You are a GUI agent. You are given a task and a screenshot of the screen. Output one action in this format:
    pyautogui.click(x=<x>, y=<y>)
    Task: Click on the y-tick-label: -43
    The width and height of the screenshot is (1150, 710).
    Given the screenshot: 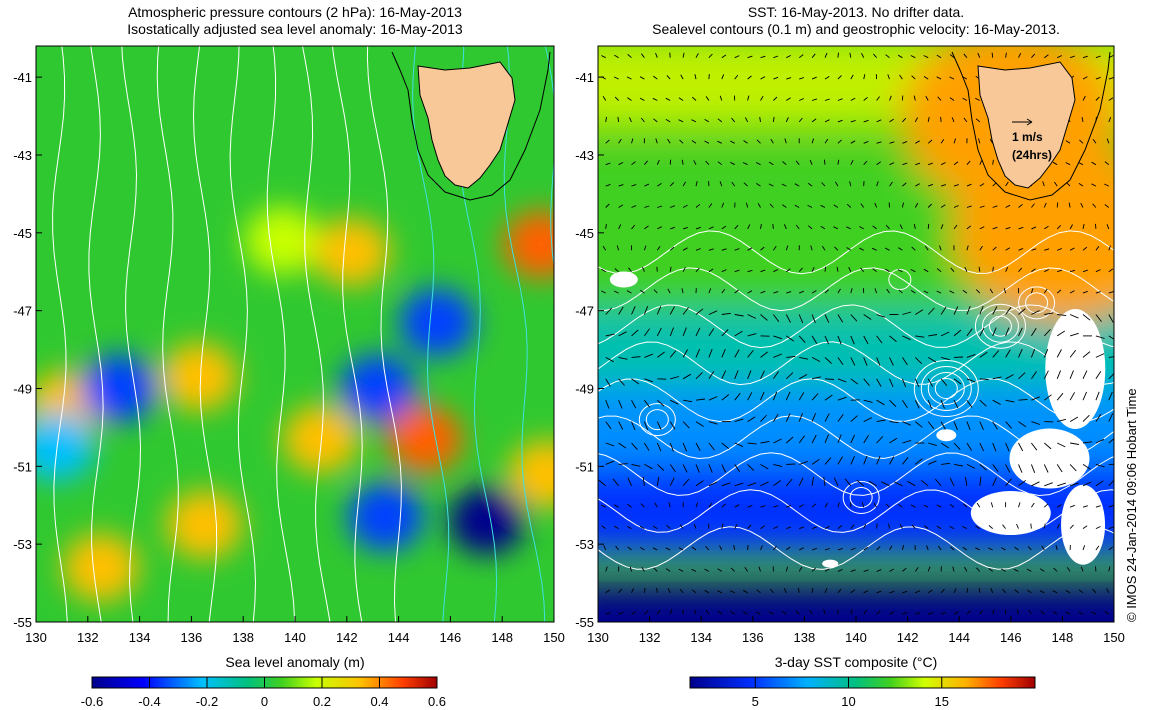 What is the action you would take?
    pyautogui.click(x=584, y=155)
    